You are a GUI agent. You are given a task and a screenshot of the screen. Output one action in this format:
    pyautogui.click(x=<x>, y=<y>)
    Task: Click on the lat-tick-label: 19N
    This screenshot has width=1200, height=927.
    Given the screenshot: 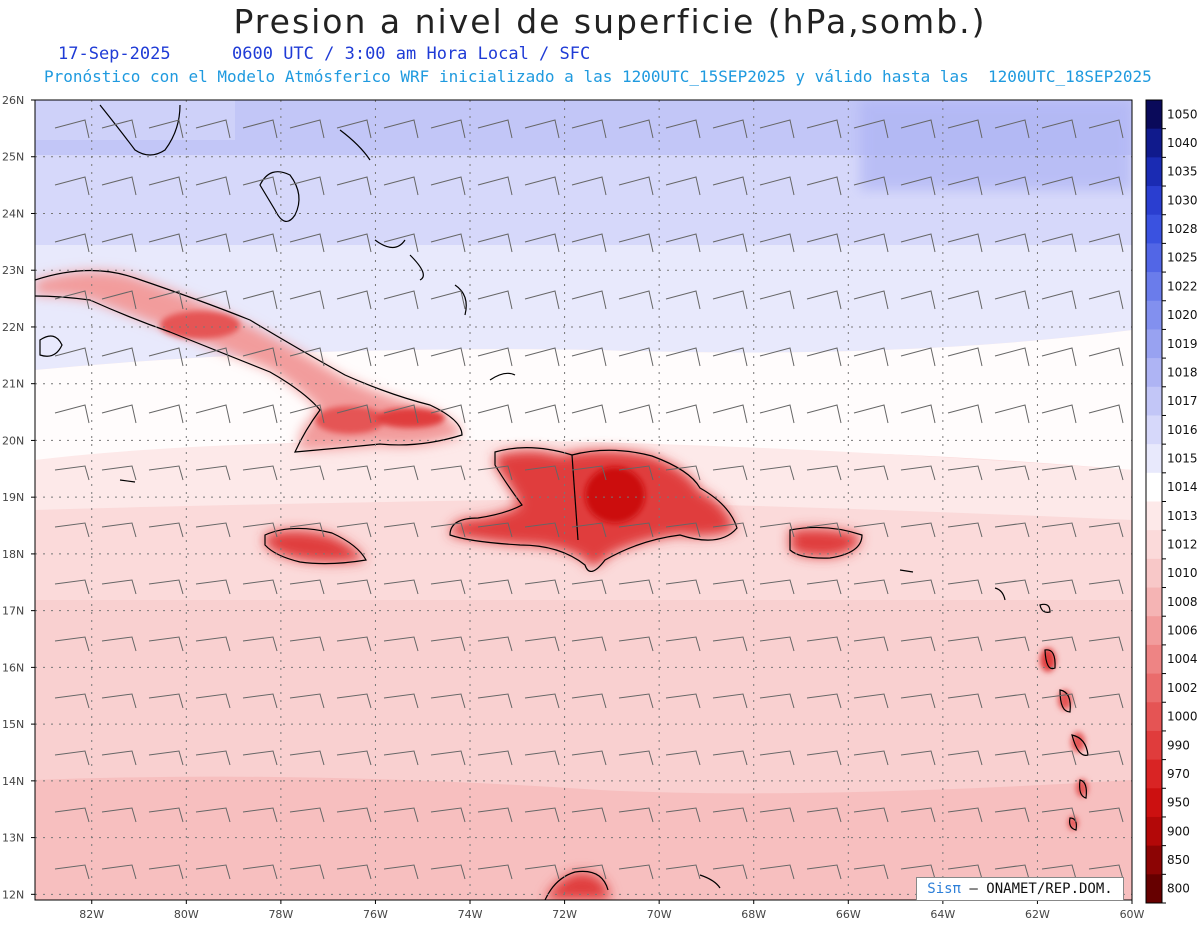 What is the action you would take?
    pyautogui.click(x=13, y=497)
    